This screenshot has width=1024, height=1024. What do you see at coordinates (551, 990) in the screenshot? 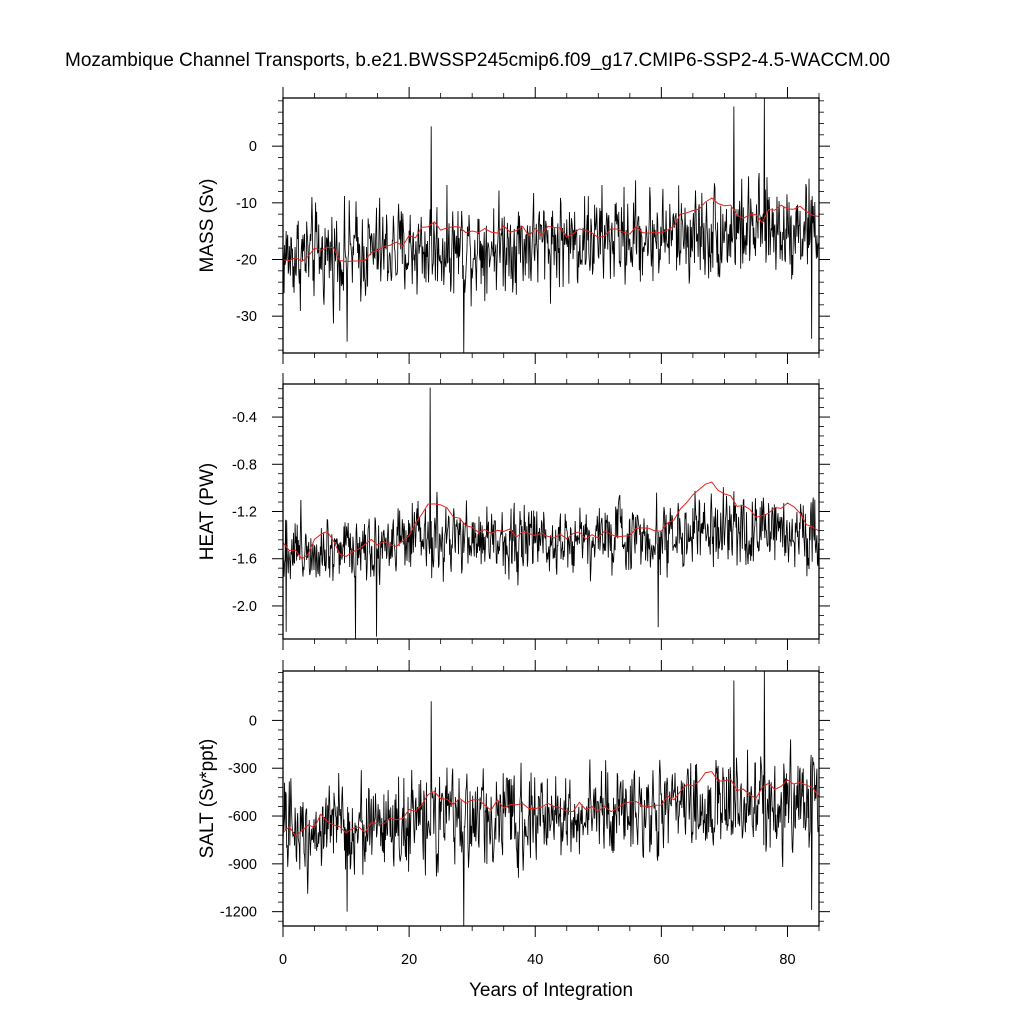
I see `x-axis-label: Years of Integration` at bounding box center [551, 990].